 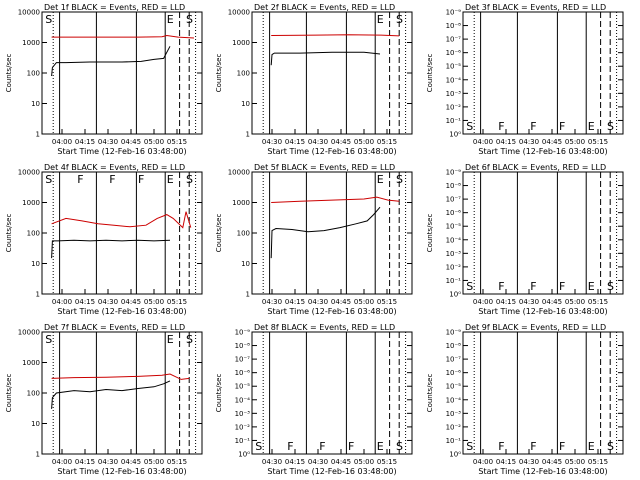 What do you see at coordinates (325, 58) in the screenshot?
I see `series-line-events` at bounding box center [325, 58].